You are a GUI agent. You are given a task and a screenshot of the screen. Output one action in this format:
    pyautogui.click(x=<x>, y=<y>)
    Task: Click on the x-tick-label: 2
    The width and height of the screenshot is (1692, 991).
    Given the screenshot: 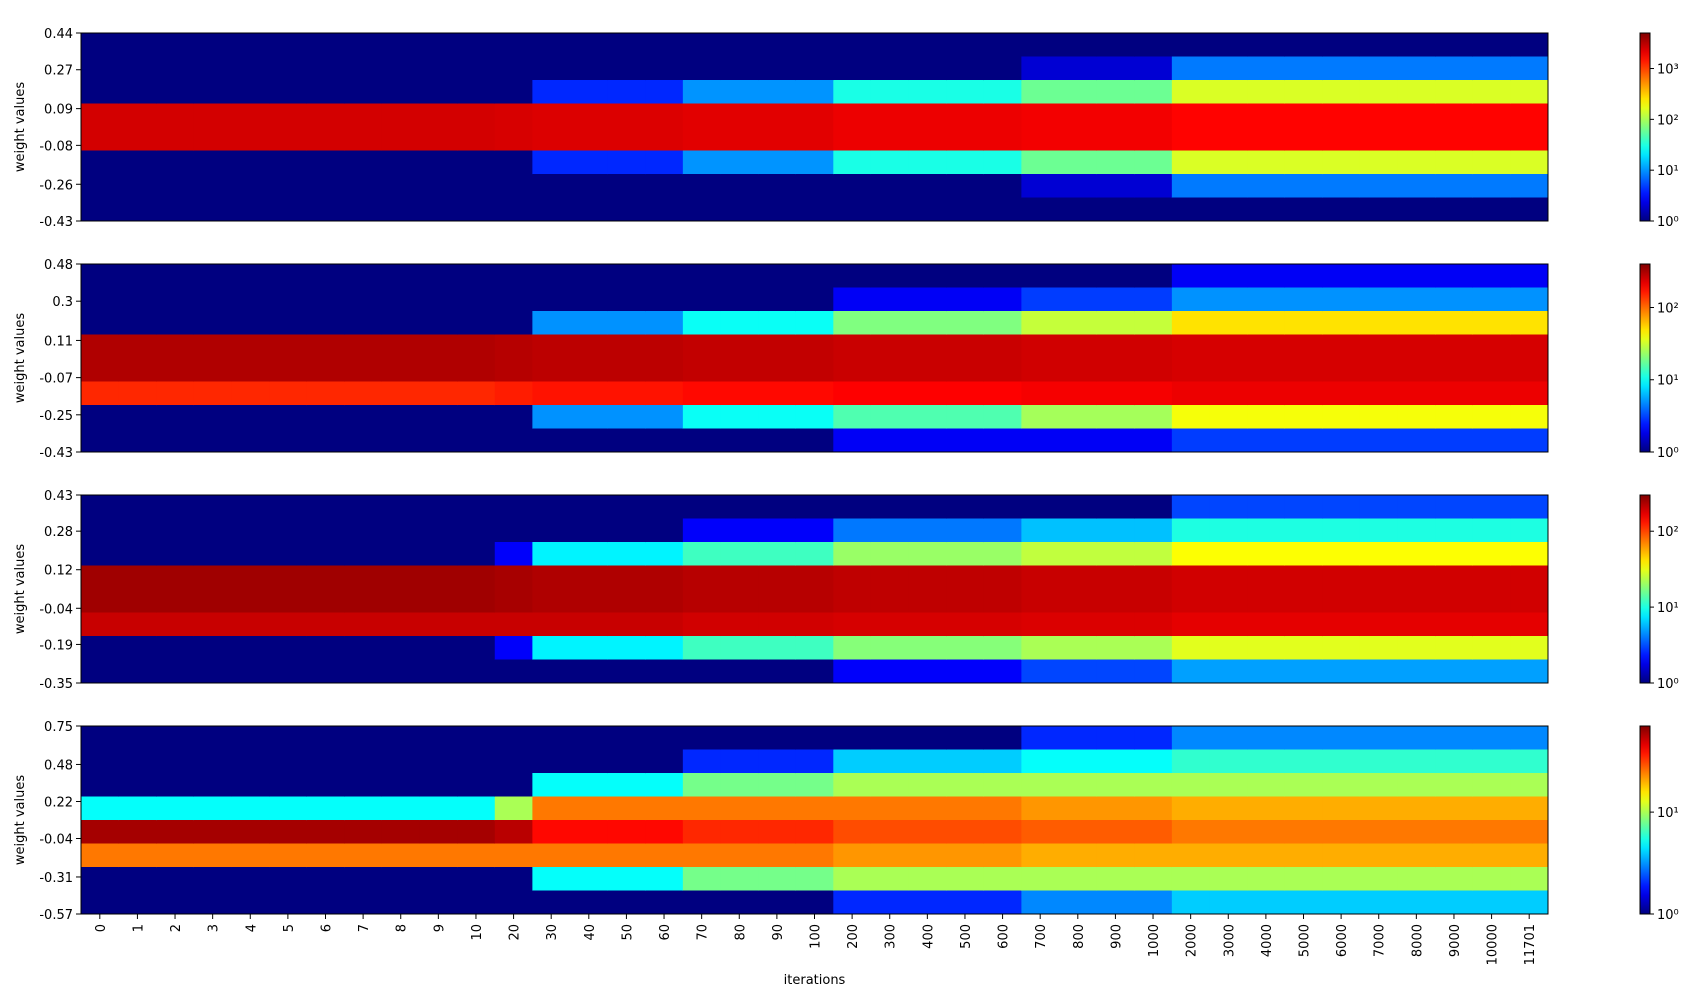 What is the action you would take?
    pyautogui.click(x=176, y=928)
    